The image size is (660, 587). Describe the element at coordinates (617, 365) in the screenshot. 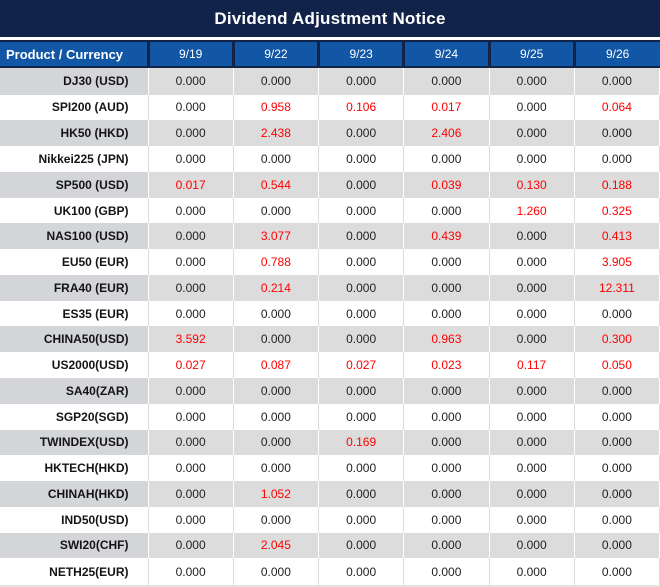

I see `value-cell: 0.050` at that location.